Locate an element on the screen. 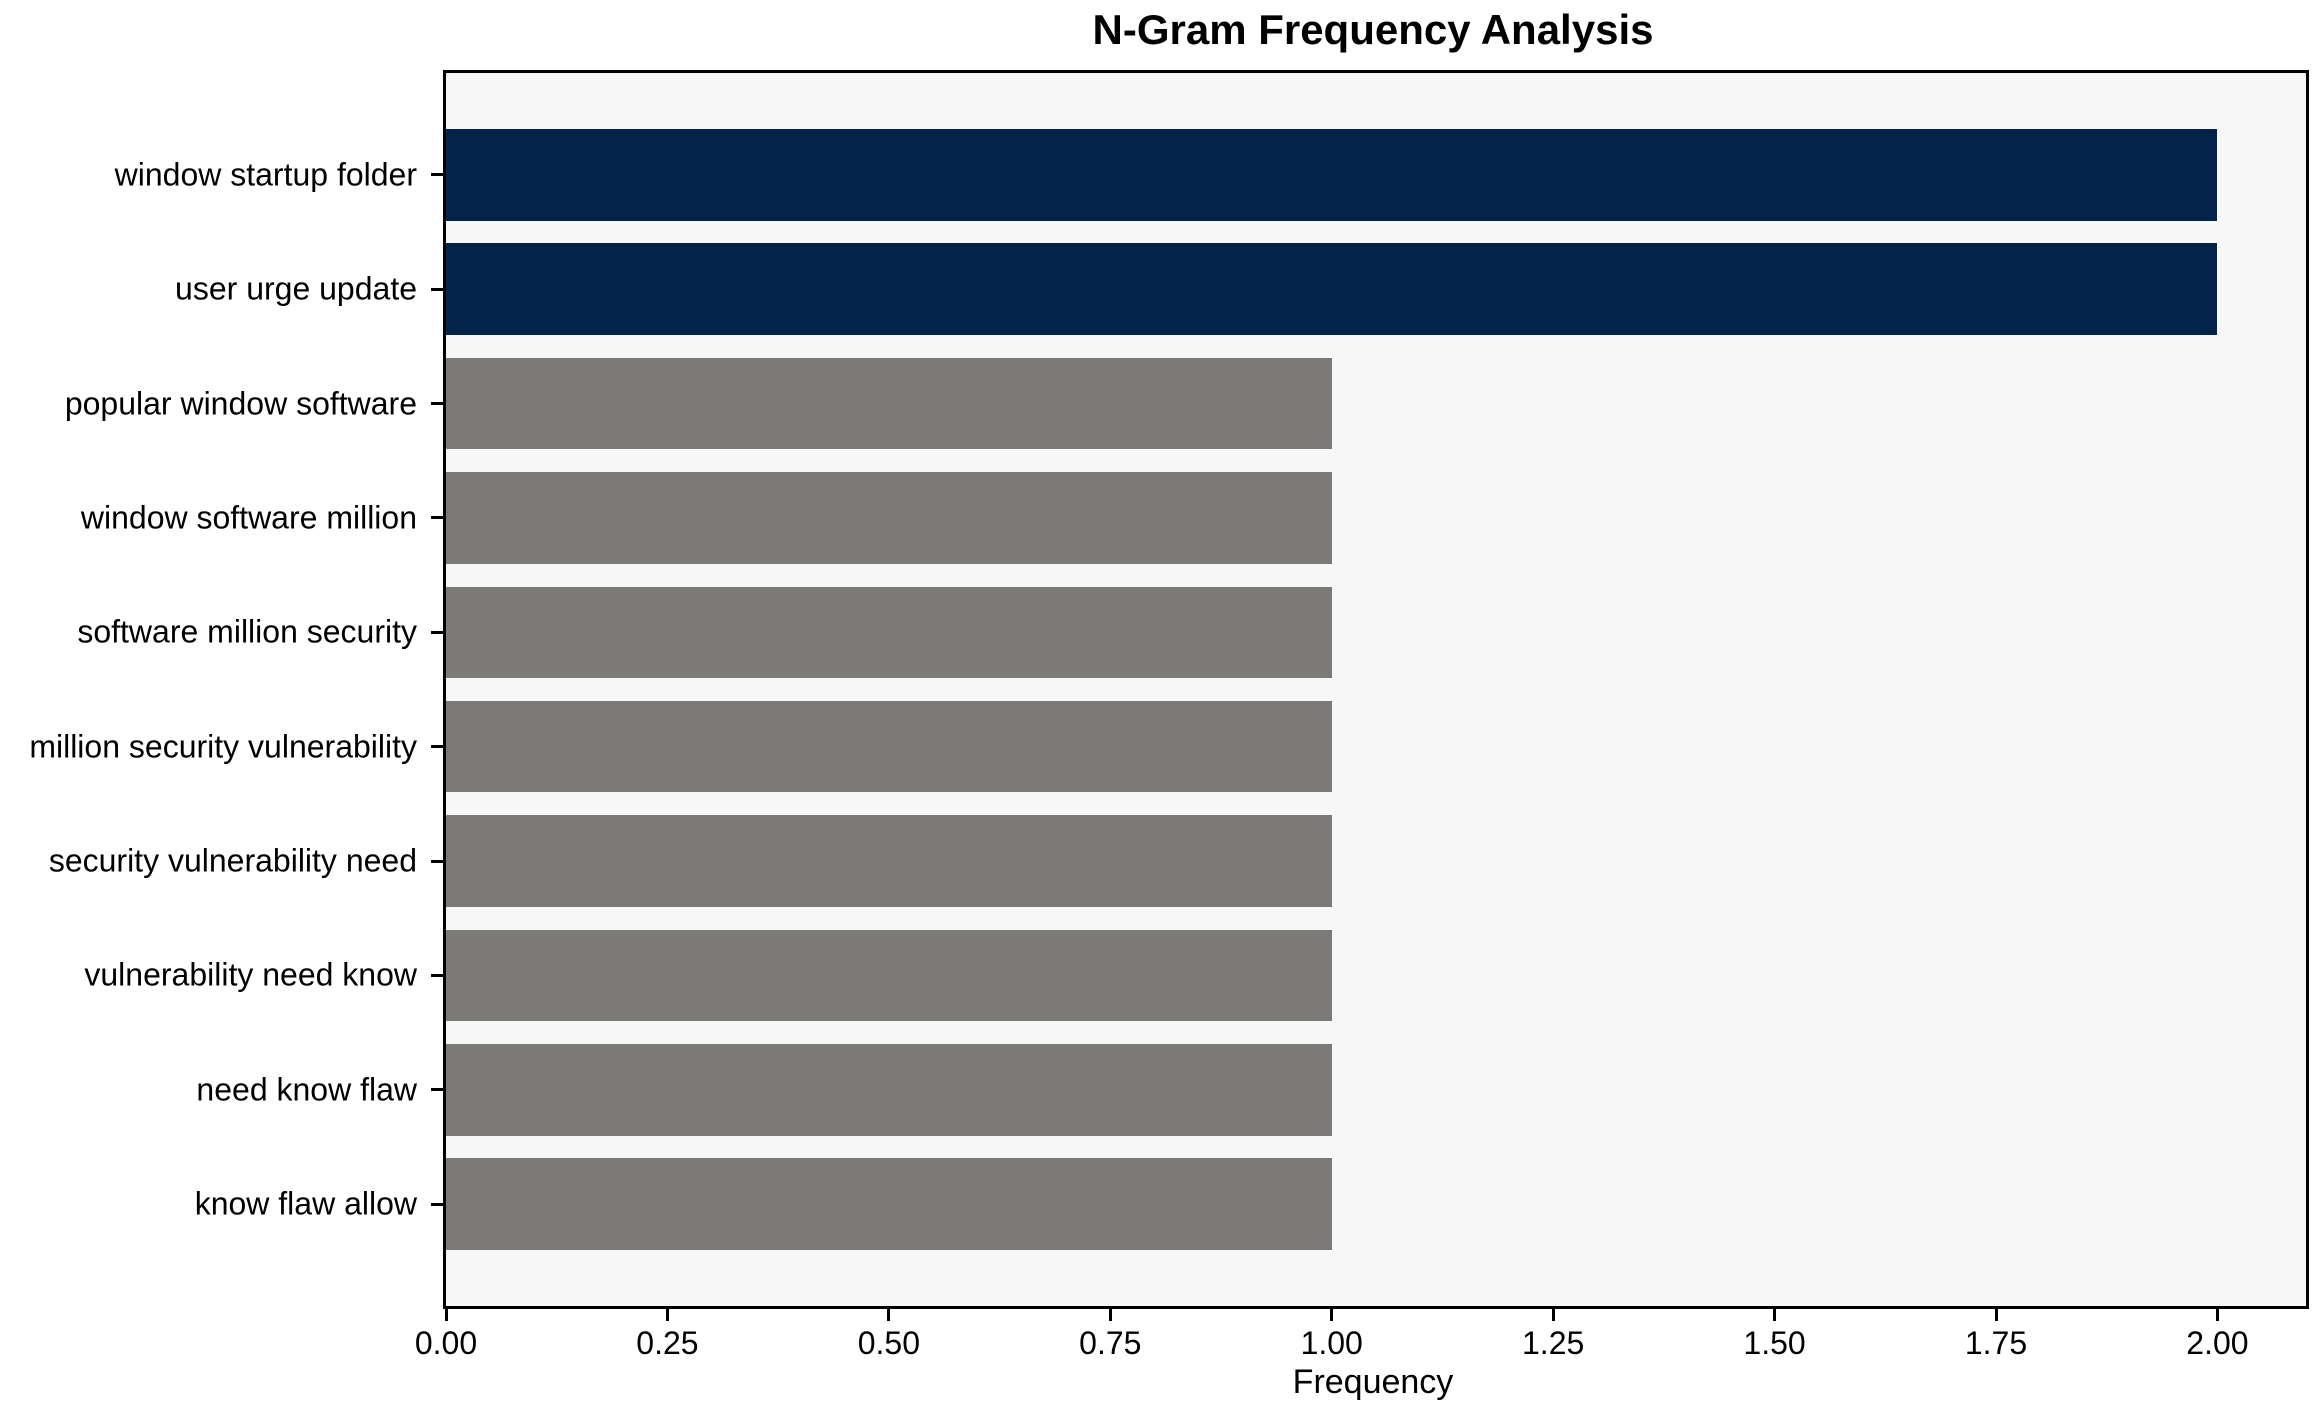 This screenshot has width=2323, height=1414. y-tick-label: user urge update is located at coordinates (296, 288).